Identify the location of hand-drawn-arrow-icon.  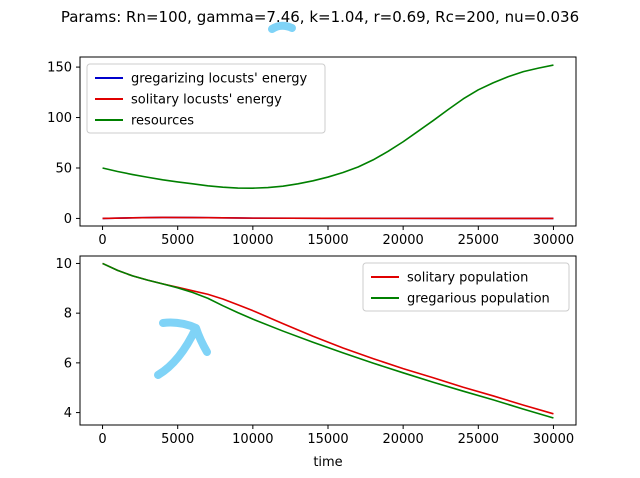
(182, 348).